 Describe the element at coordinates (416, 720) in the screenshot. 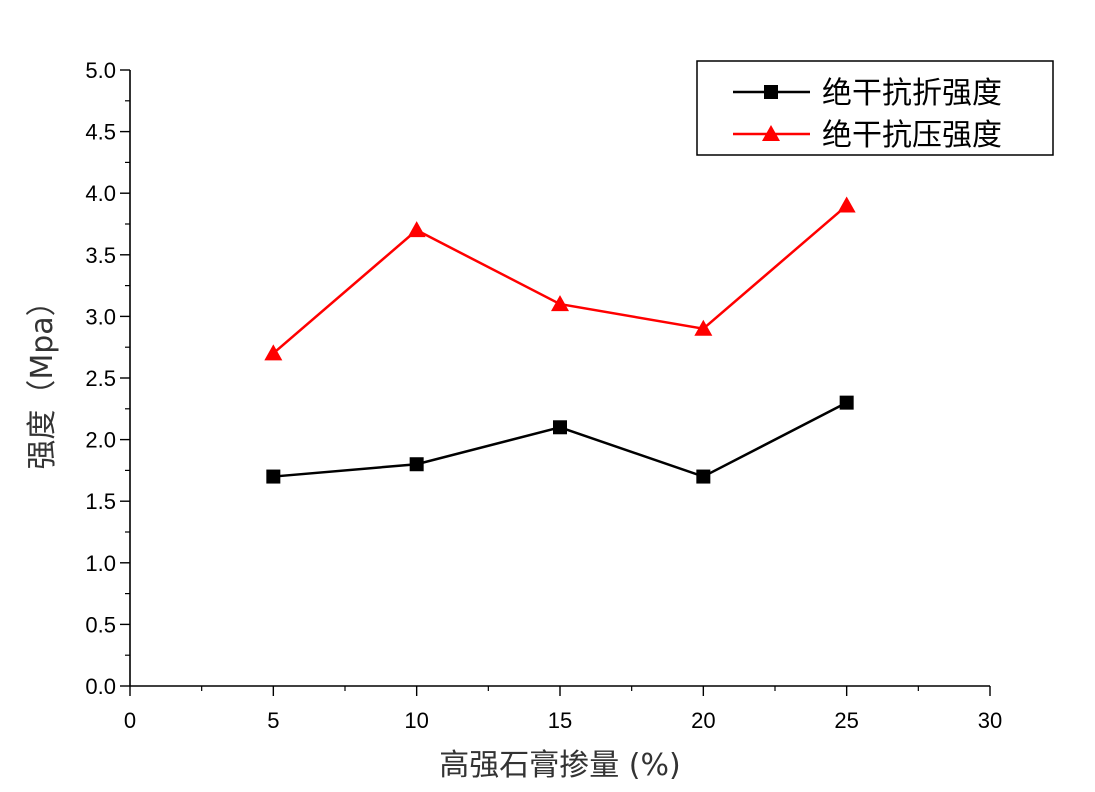

I see `x-tick-label: 10` at that location.